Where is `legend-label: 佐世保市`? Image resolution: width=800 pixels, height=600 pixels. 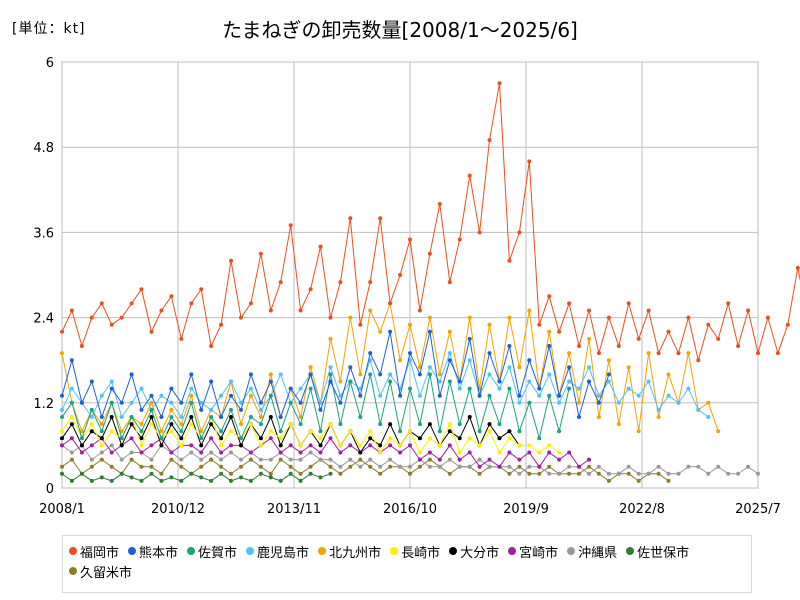 legend-label: 佐世保市 is located at coordinates (663, 553).